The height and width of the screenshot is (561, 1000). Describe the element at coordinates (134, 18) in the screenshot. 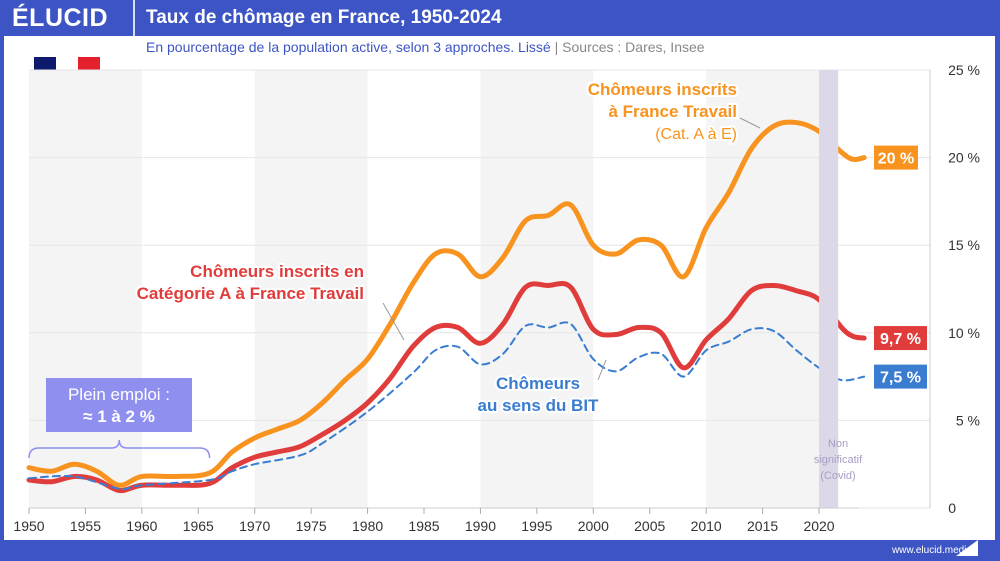

I see `header-separator` at that location.